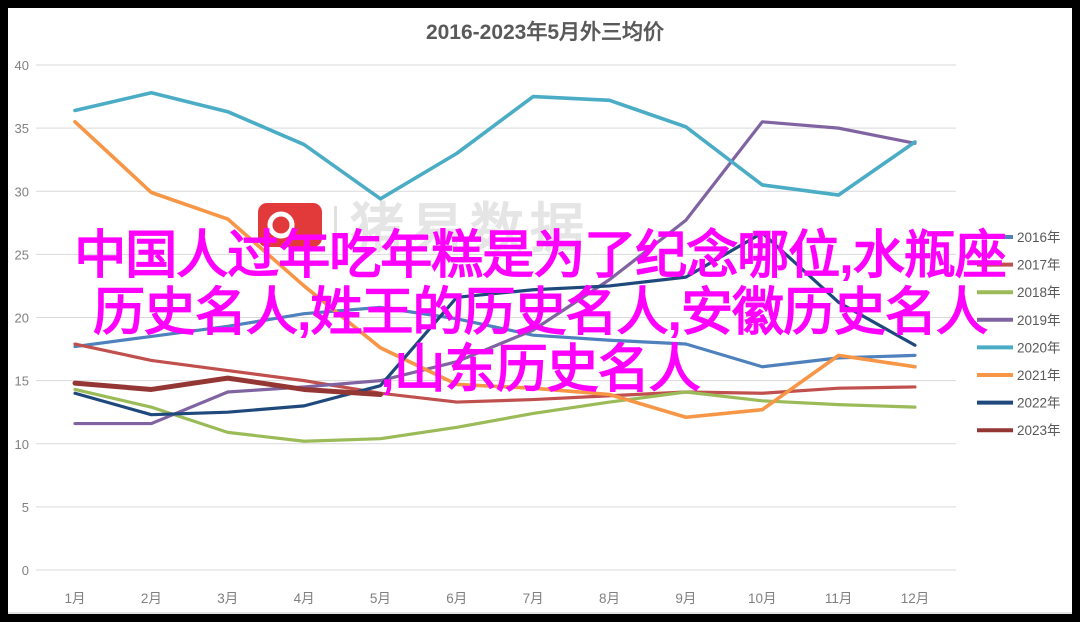 This screenshot has width=1080, height=622. Describe the element at coordinates (470, 229) in the screenshot. I see `watermark-text: 猪易数据` at that location.